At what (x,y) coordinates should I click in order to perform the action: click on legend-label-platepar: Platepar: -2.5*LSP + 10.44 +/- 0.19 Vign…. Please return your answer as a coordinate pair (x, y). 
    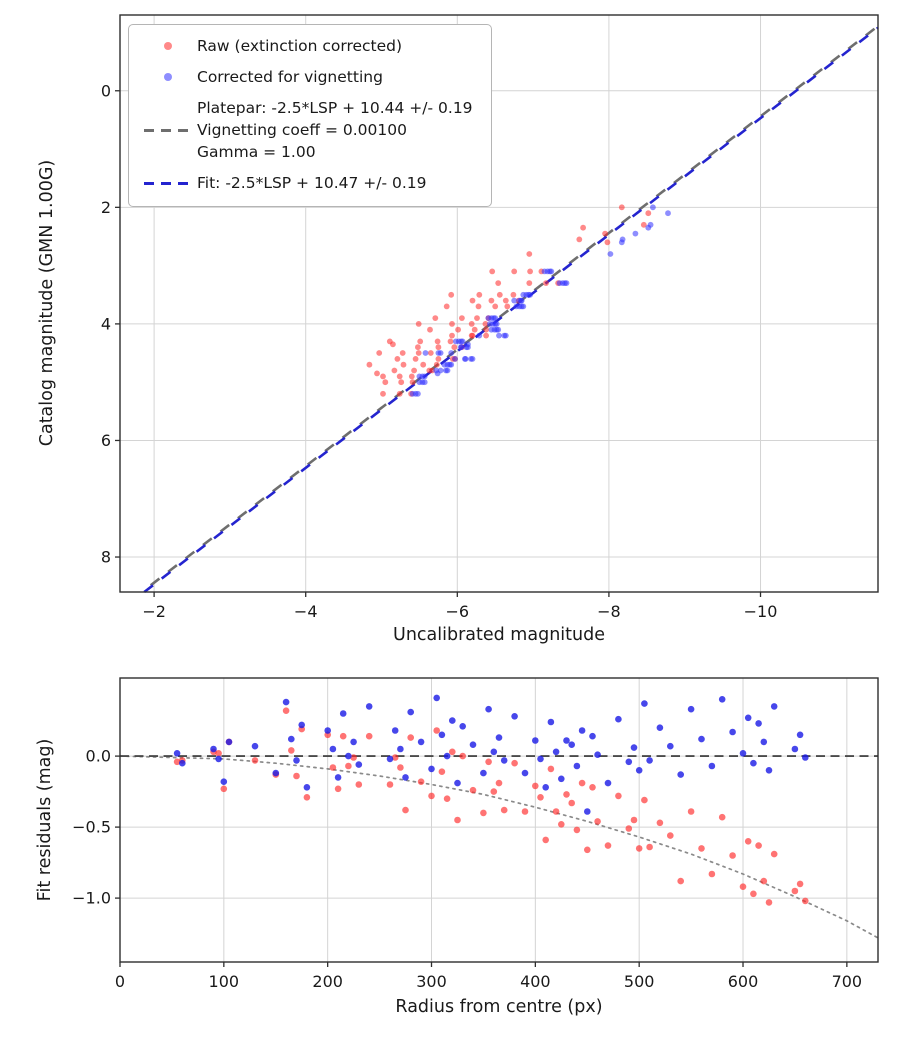
    Looking at the image, I should click on (335, 130).